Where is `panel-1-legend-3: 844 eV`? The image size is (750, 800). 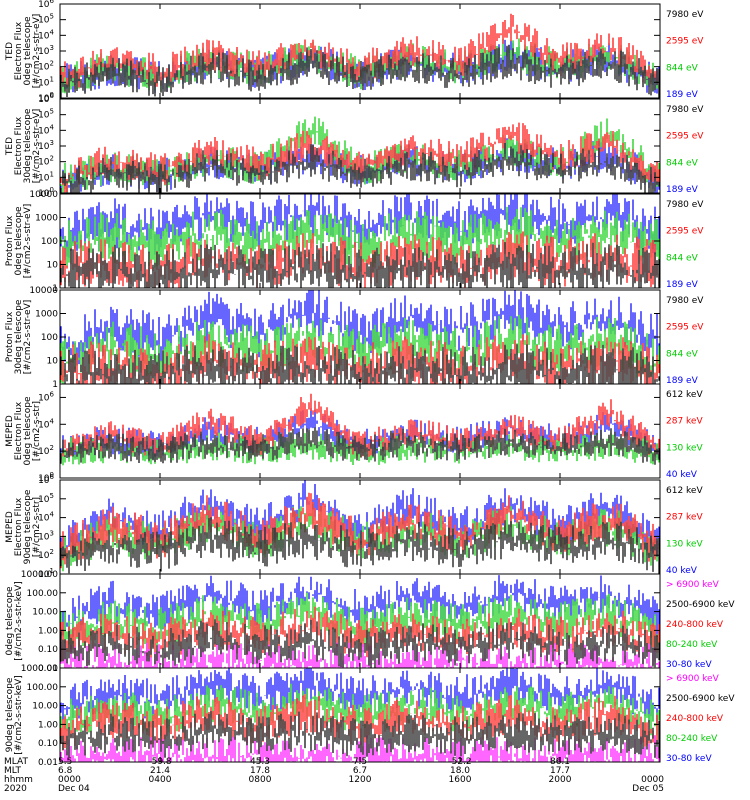
panel-1-legend-3: 844 eV is located at coordinates (682, 68).